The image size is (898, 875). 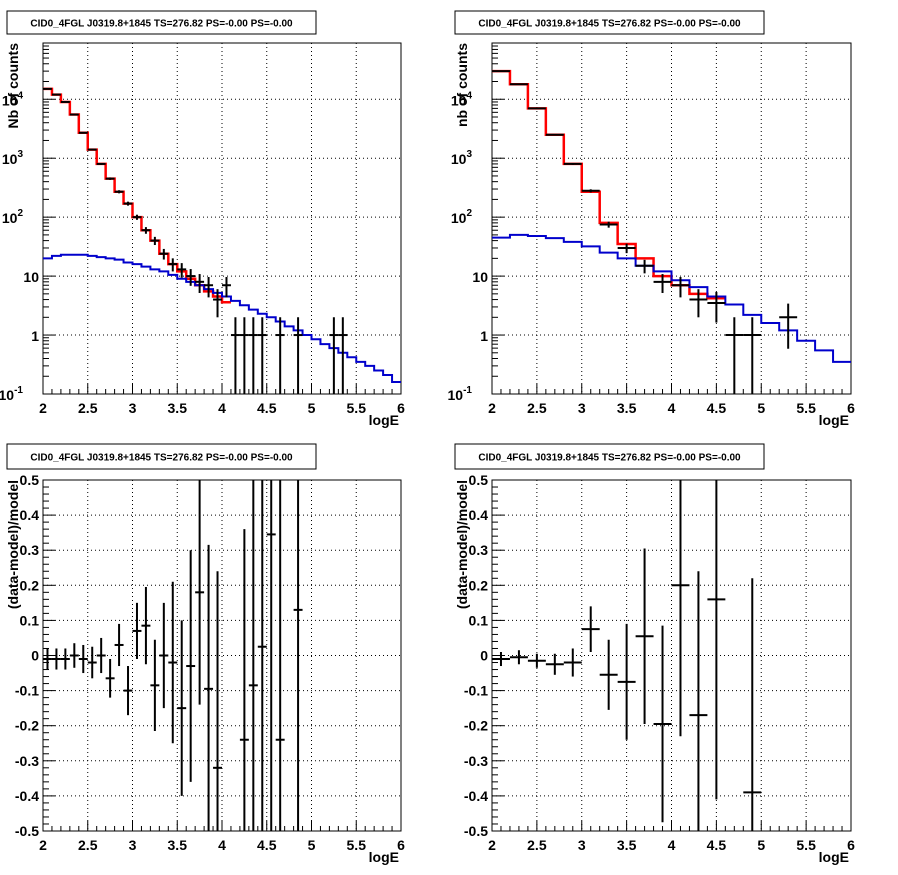 What do you see at coordinates (30, 550) in the screenshot?
I see `y-tick-label: 0.3` at bounding box center [30, 550].